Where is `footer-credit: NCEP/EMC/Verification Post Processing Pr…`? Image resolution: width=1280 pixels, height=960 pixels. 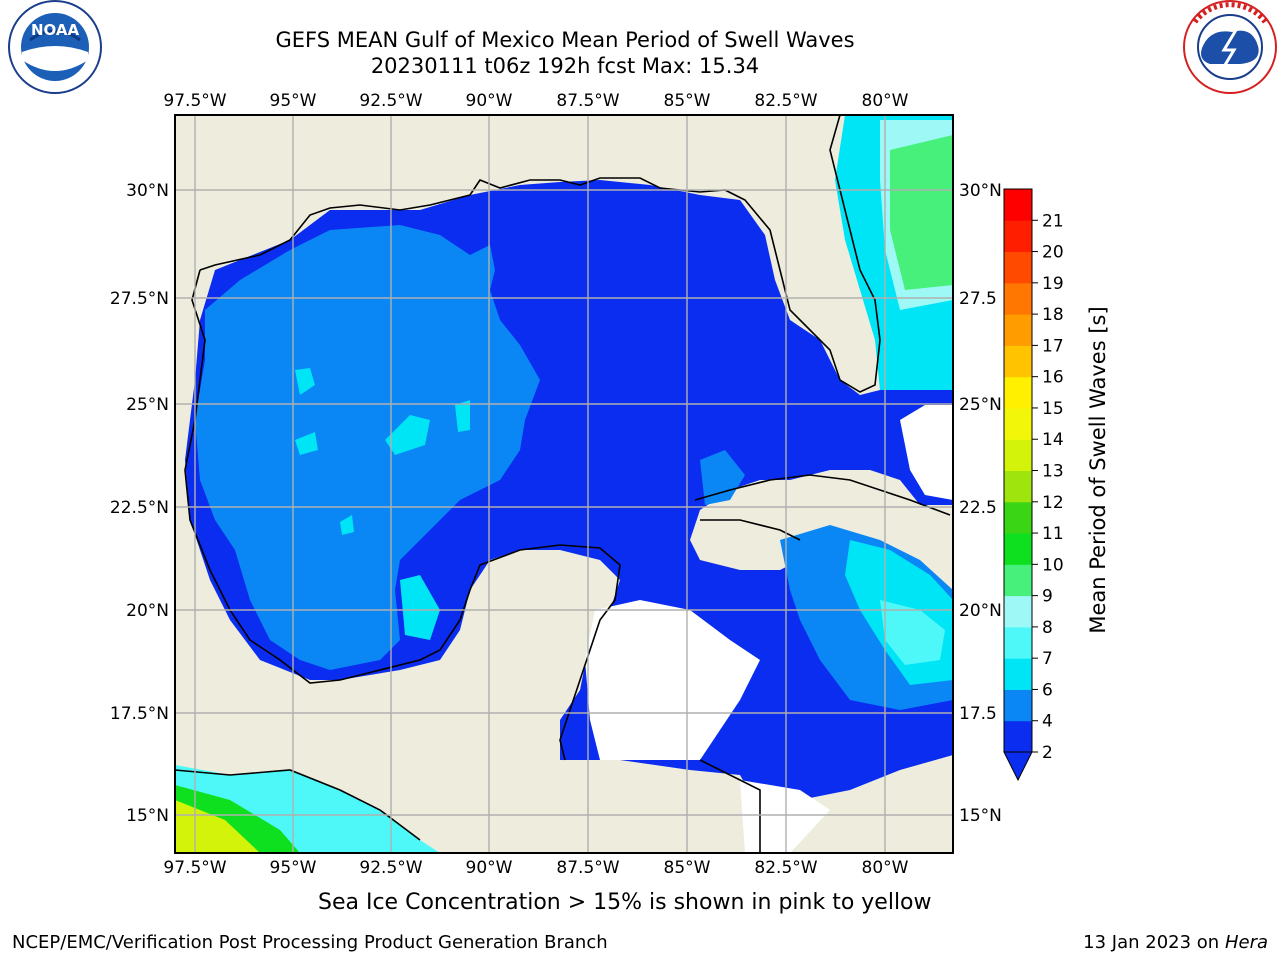
footer-credit: NCEP/EMC/Verification Post Processing Pr… is located at coordinates (310, 942).